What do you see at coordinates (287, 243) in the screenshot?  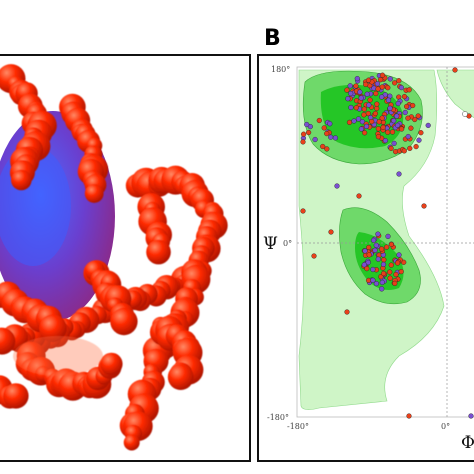 I see `y-tick-middle: 0°` at bounding box center [287, 243].